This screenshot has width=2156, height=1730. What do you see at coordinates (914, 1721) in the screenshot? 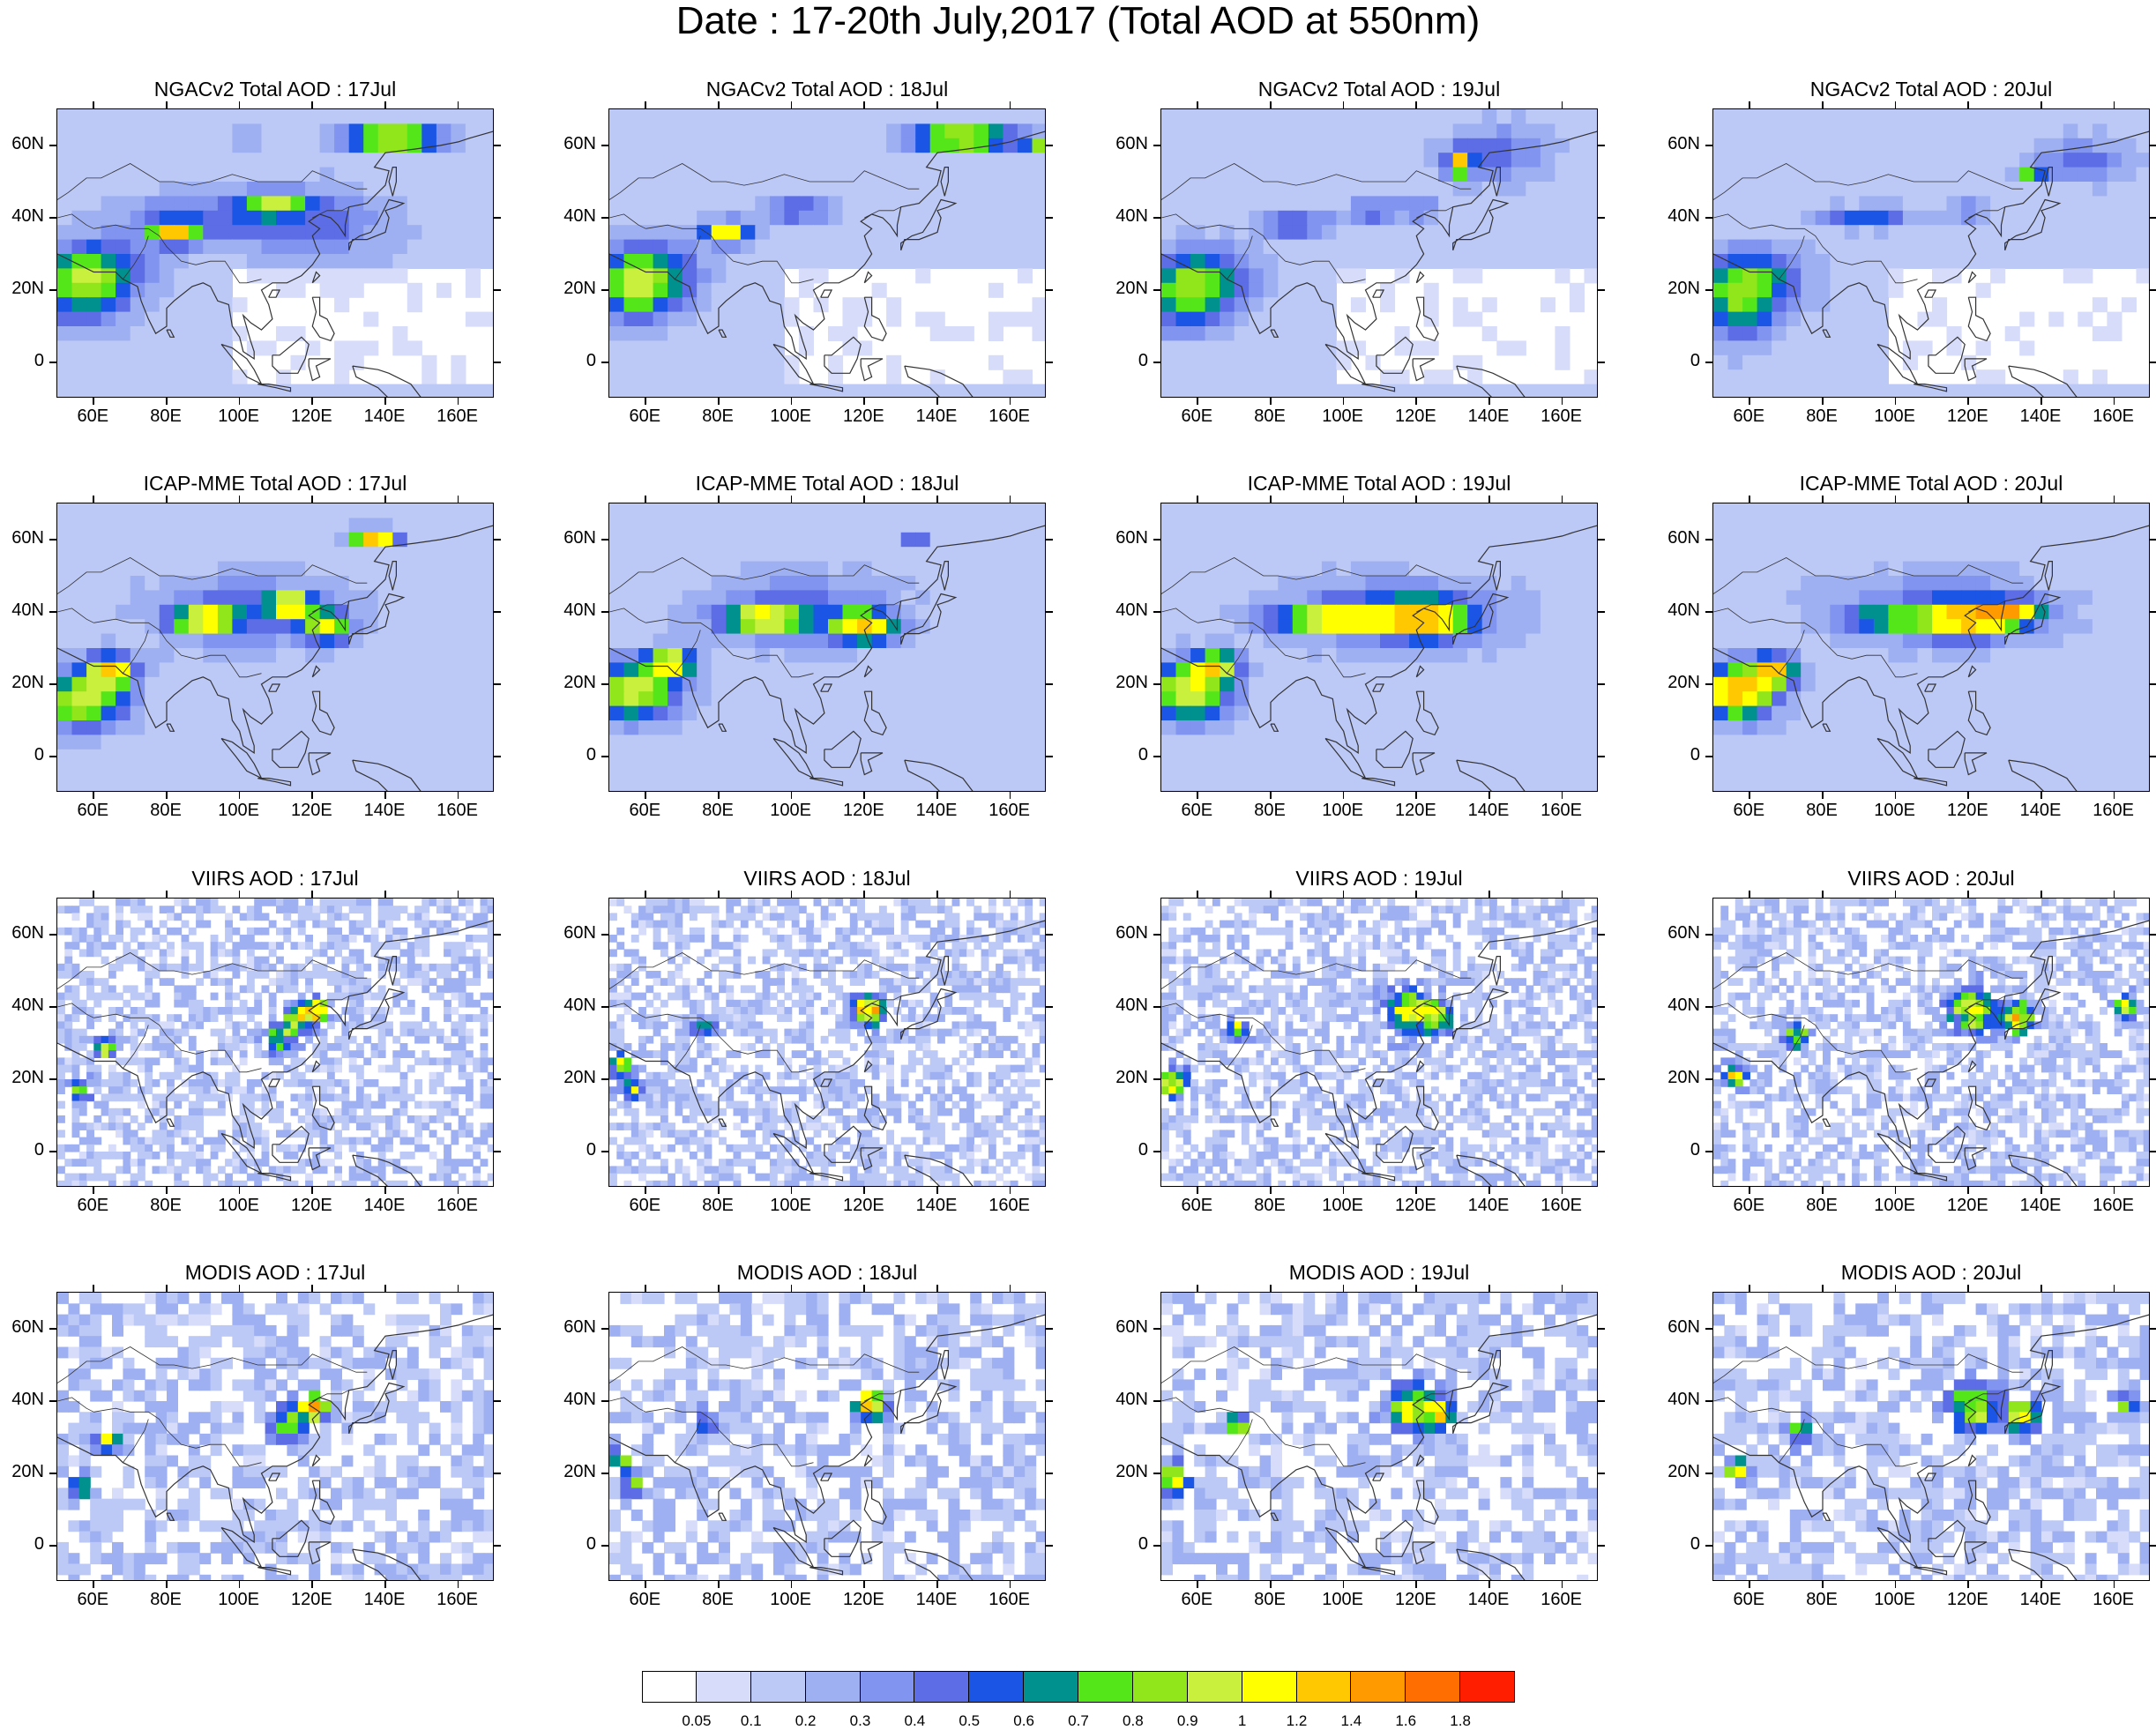
I see `colorbar-label: 0.4` at bounding box center [914, 1721].